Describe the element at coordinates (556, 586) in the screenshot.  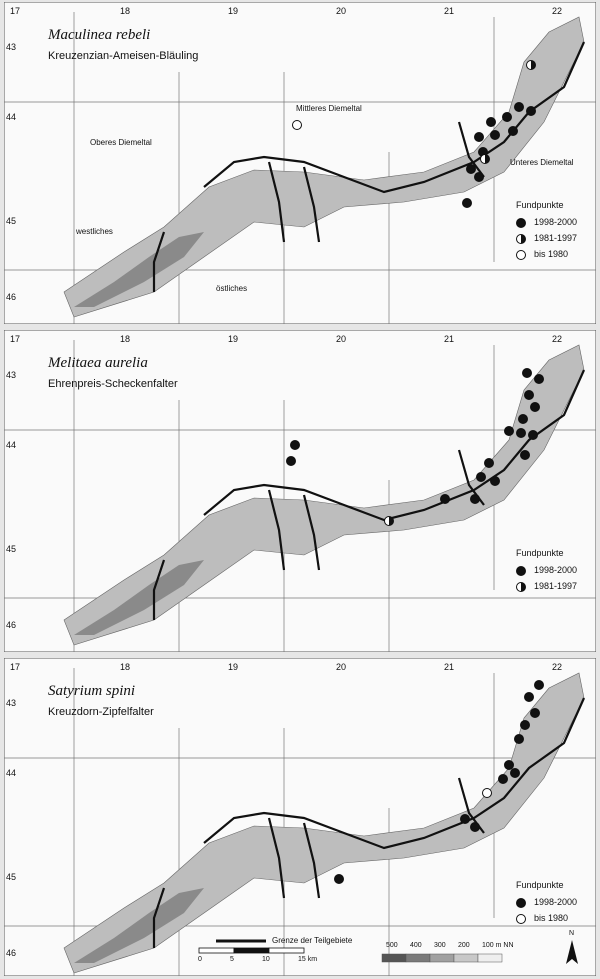
I see `legend-item: 1981-1997` at that location.